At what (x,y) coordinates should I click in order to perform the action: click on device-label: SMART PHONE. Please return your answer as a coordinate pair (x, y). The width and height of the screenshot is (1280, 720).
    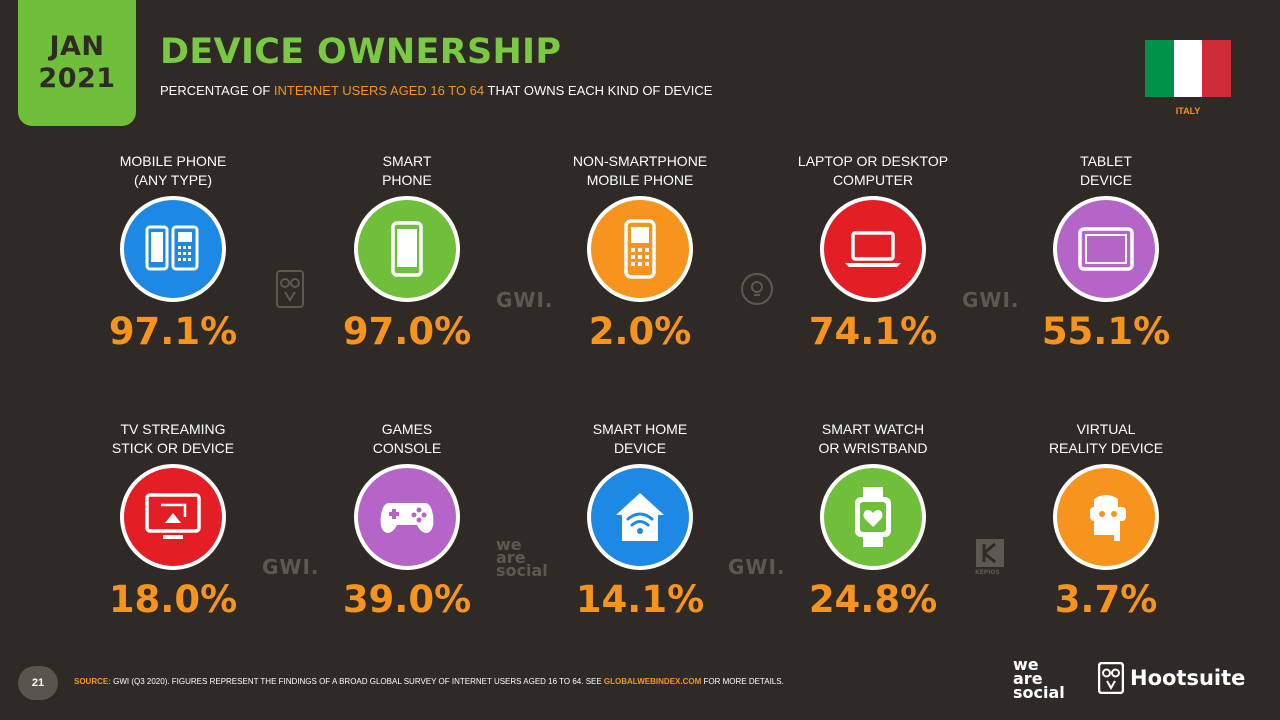
    Looking at the image, I should click on (407, 172).